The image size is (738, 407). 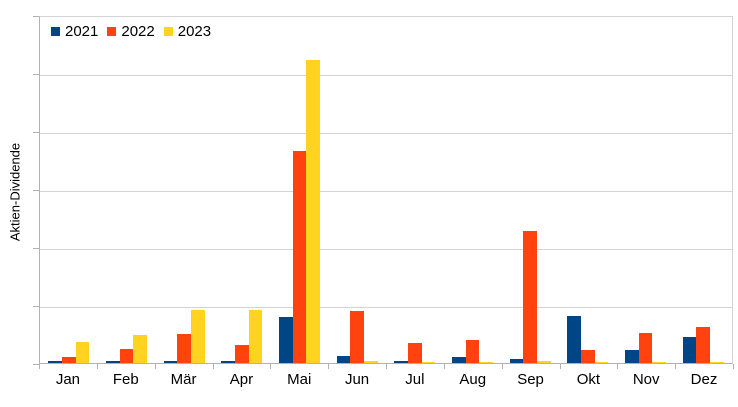 What do you see at coordinates (632, 356) in the screenshot?
I see `bar-2021-Nov` at bounding box center [632, 356].